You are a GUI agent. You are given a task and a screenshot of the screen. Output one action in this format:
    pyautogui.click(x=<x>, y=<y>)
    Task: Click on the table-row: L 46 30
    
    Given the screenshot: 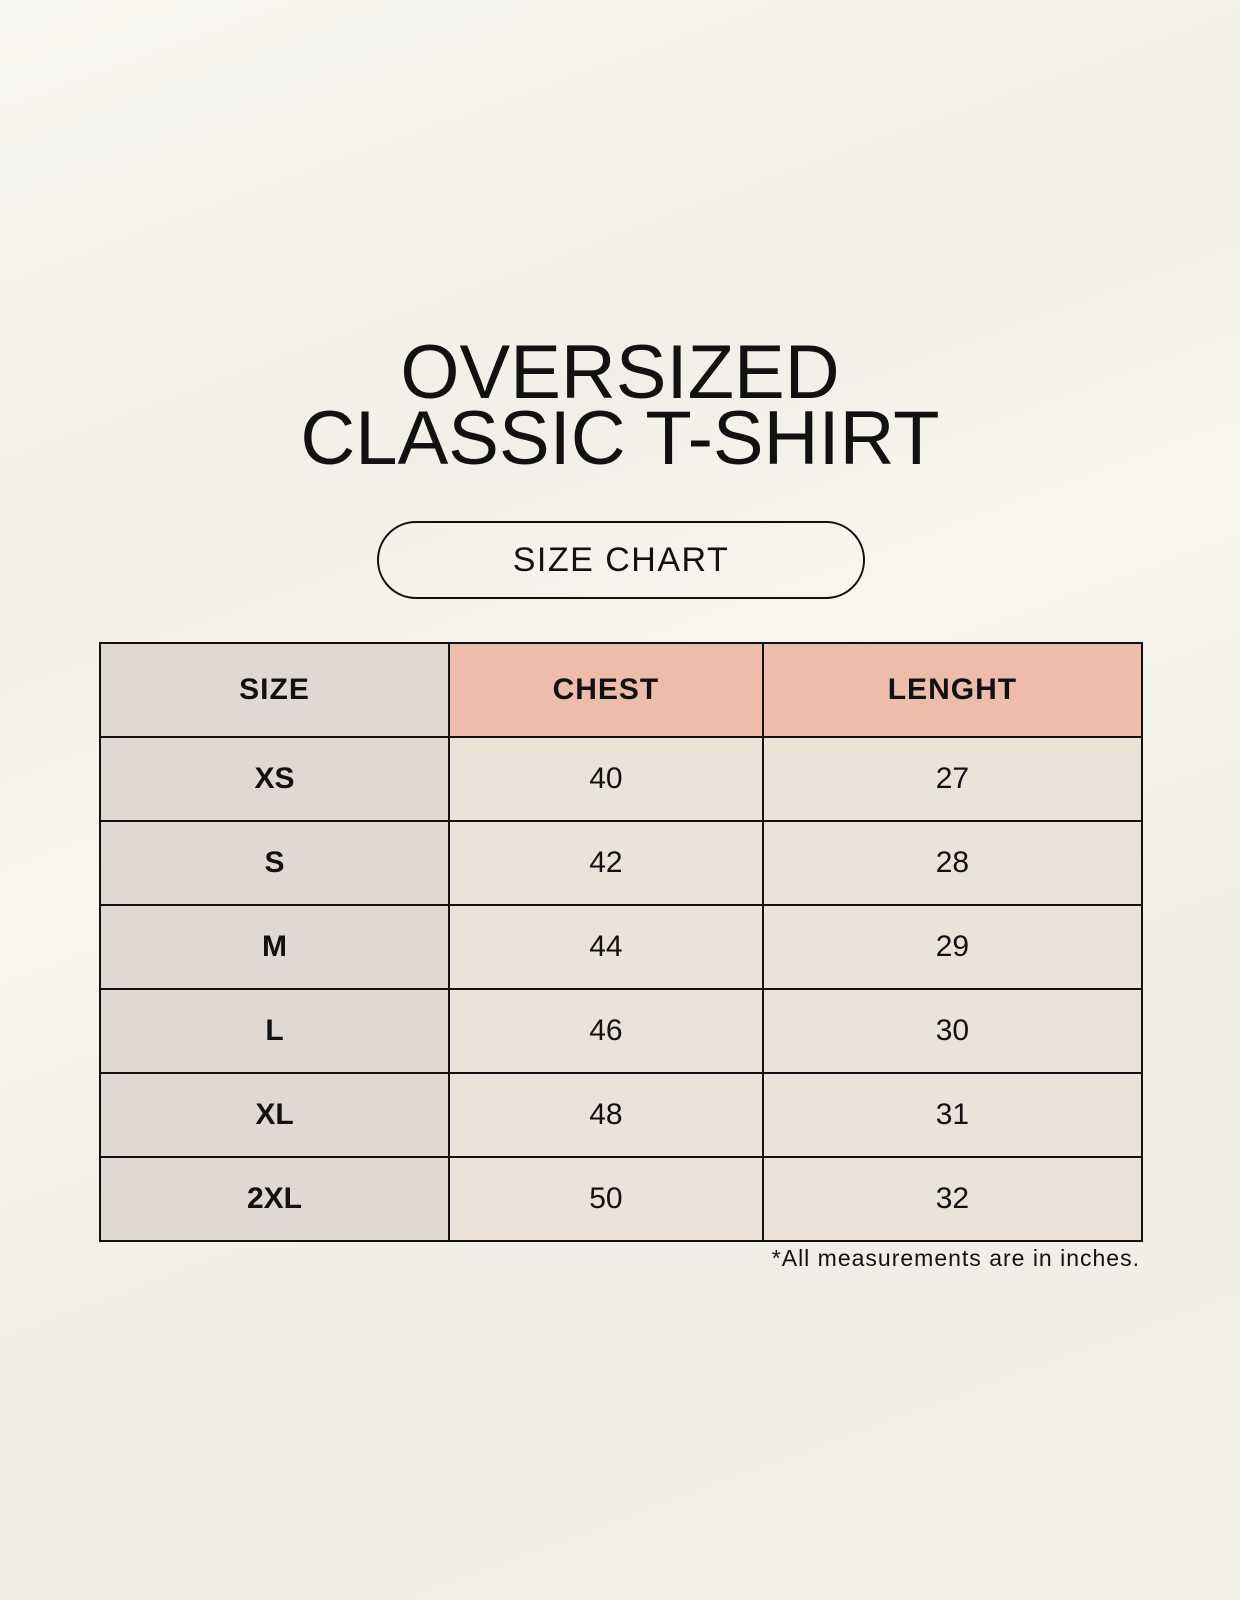 What is the action you would take?
    pyautogui.click(x=621, y=1031)
    